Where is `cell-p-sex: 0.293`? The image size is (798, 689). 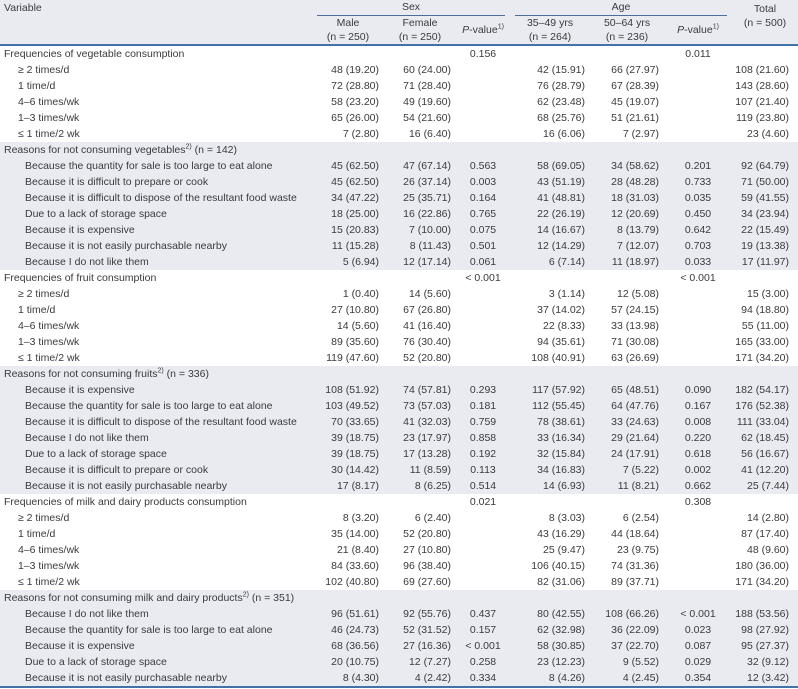 cell-p-sex: 0.293 is located at coordinates (483, 390).